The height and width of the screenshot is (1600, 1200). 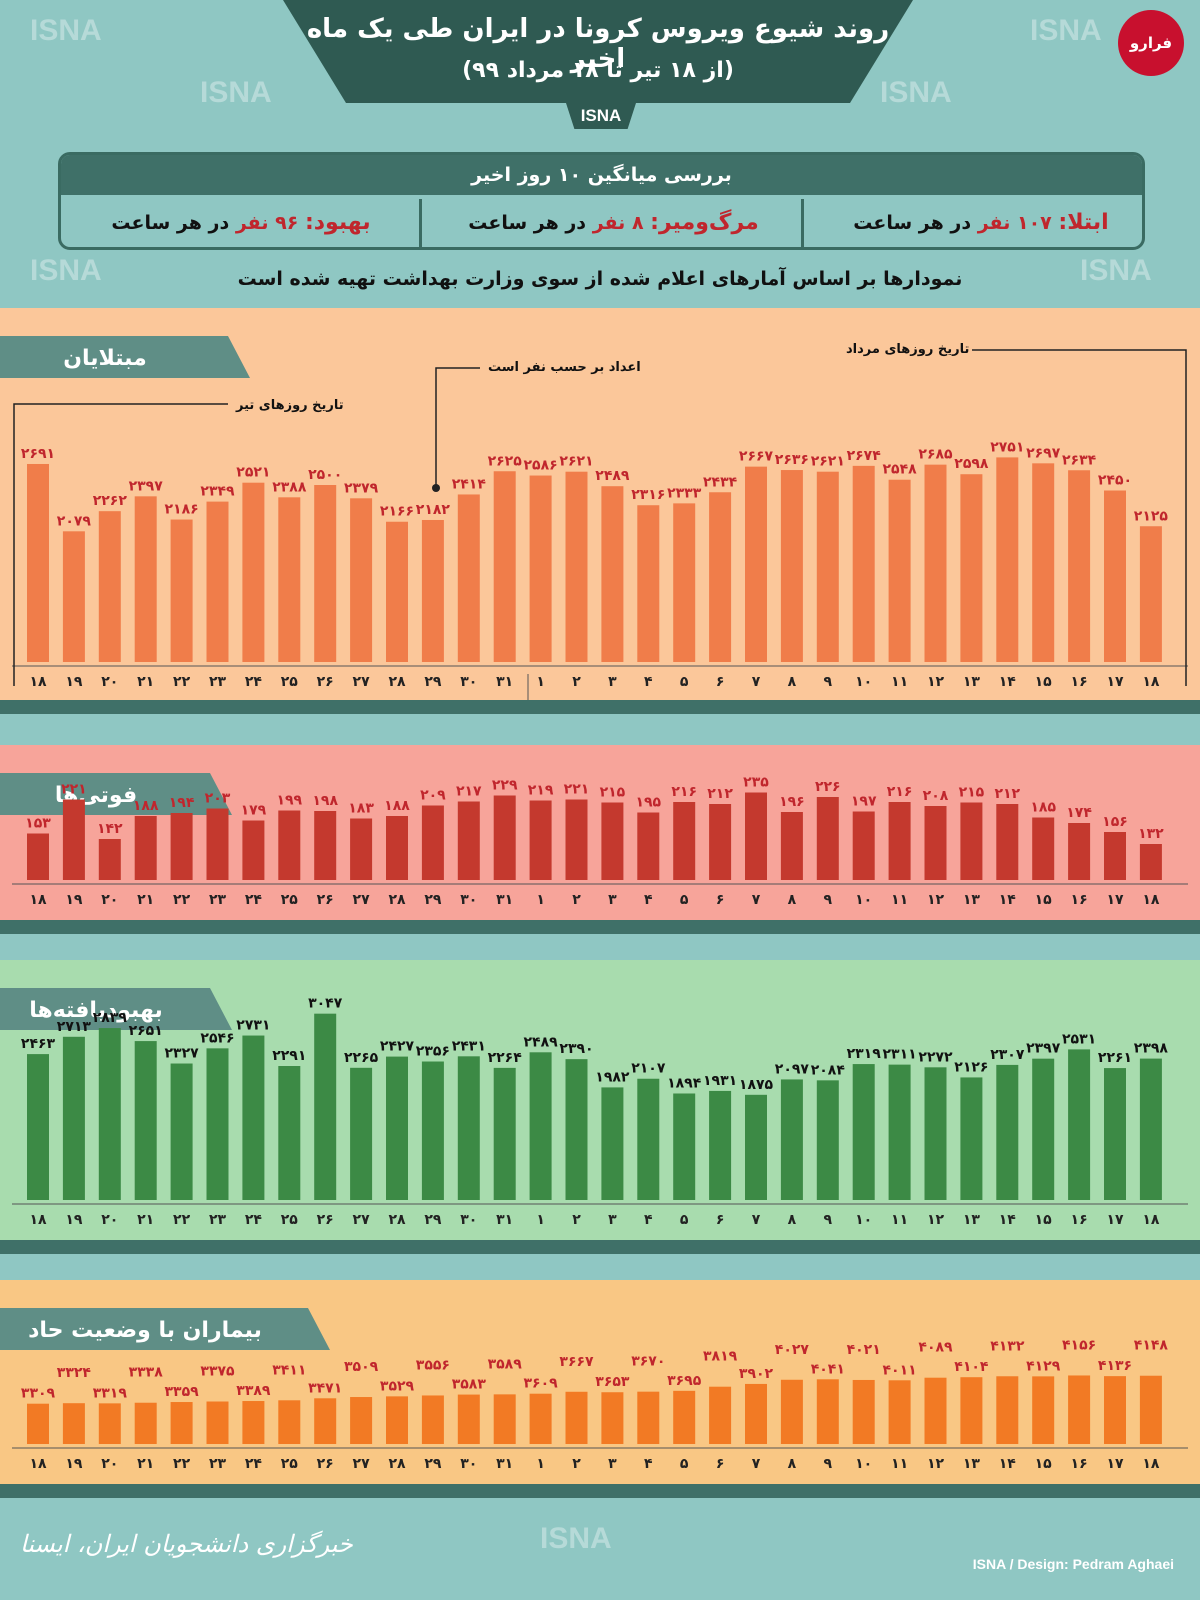 What do you see at coordinates (1043, 1366) in the screenshot?
I see `severe-value-label: ۴۱۲۹` at bounding box center [1043, 1366].